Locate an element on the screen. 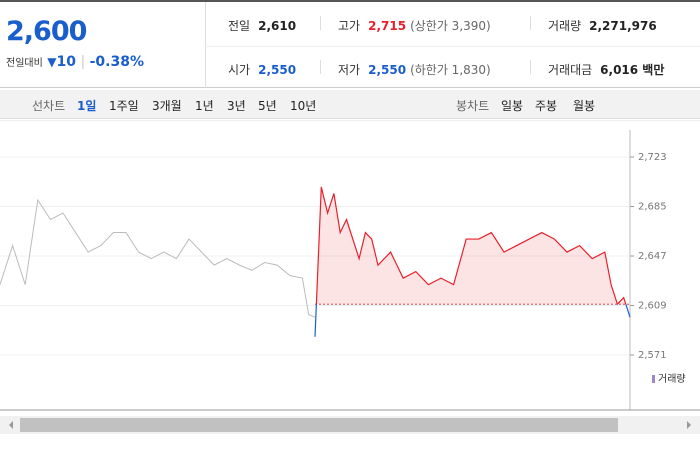 The image size is (700, 450). cell-label: 저가 is located at coordinates (349, 70).